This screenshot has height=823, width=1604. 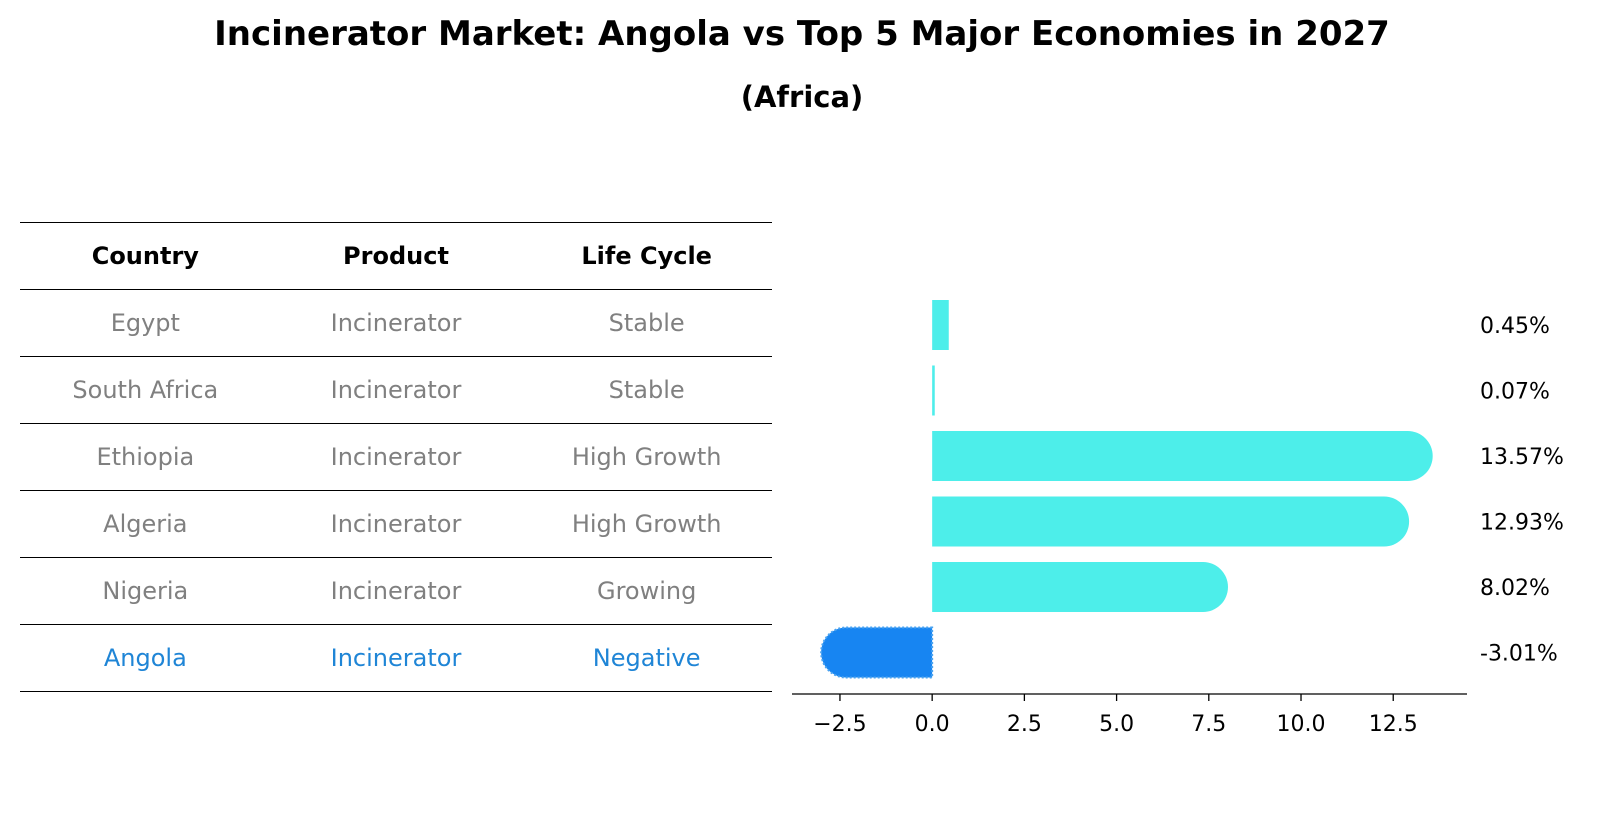 I want to click on table-header-row: Country Product Life Cycle, so click(x=396, y=256).